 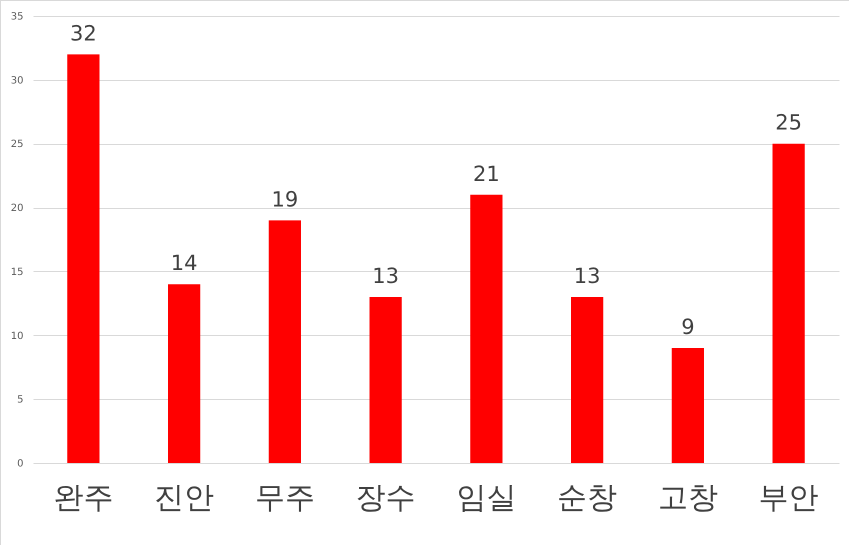 I want to click on x-tick-label: 무주, so click(x=284, y=498).